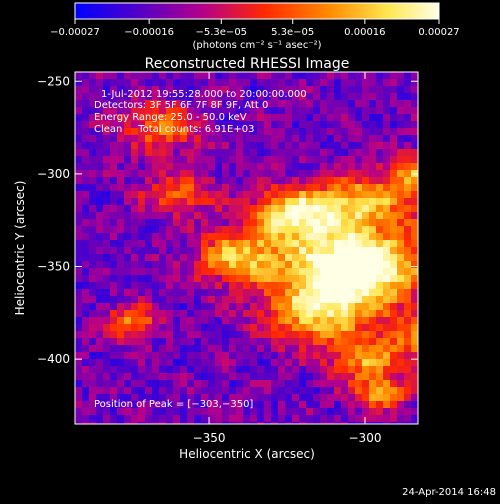 The width and height of the screenshot is (500, 504). Describe the element at coordinates (365, 438) in the screenshot. I see `x-tick-label: −300` at that location.